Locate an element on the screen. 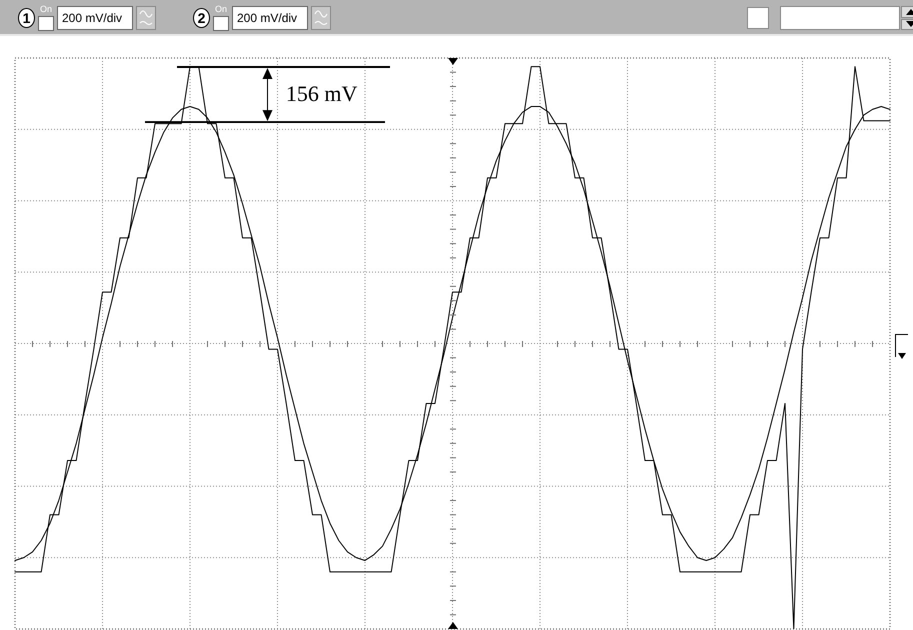  text: 2 is located at coordinates (201, 18).